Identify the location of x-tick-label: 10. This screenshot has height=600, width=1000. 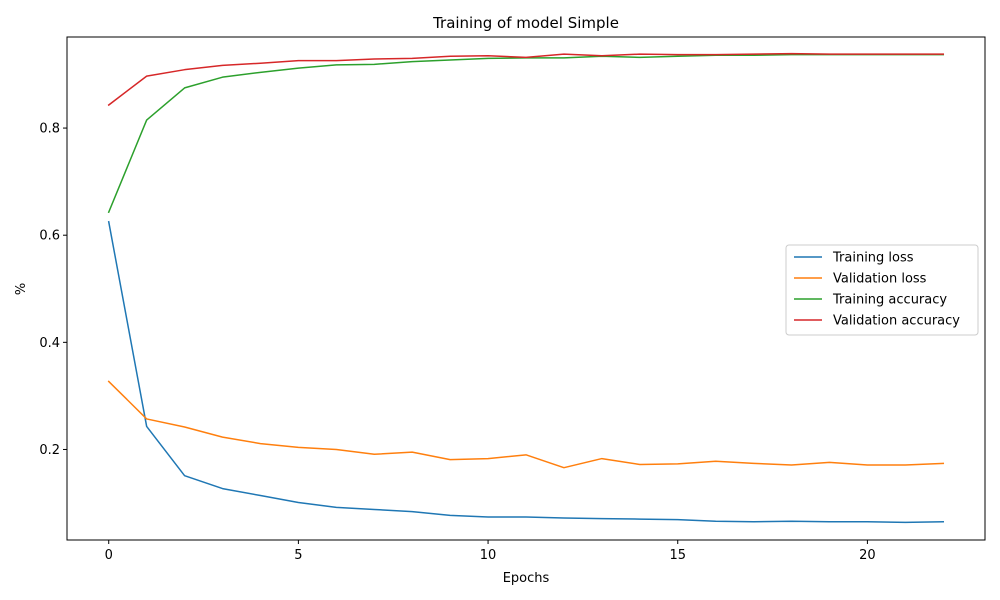
(488, 555).